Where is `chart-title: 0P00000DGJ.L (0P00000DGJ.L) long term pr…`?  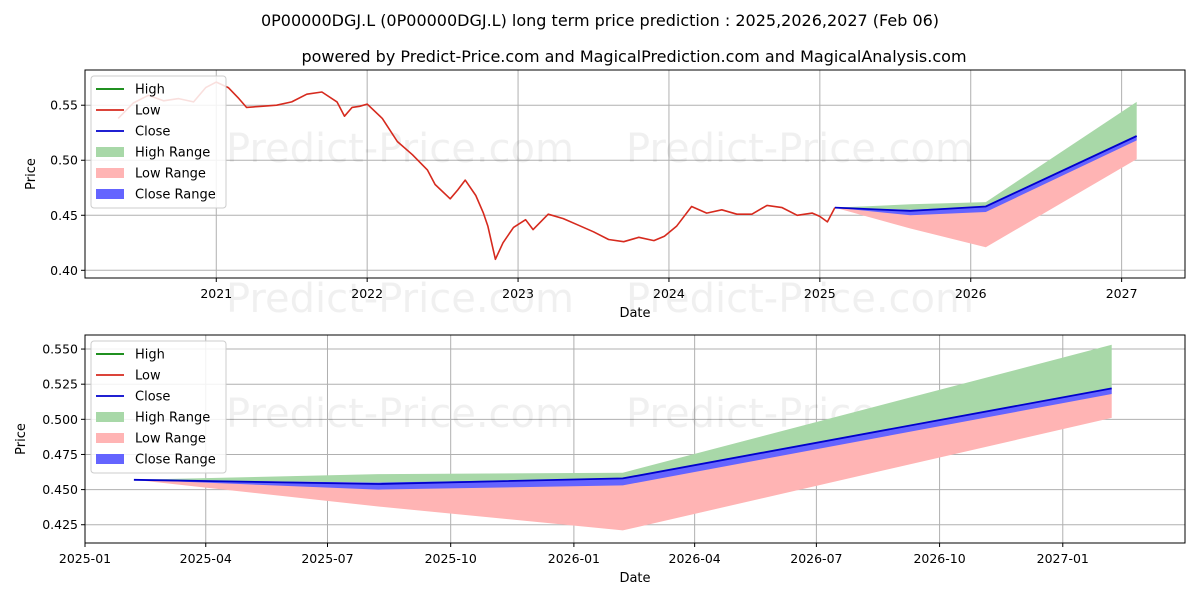 chart-title: 0P00000DGJ.L (0P00000DGJ.L) long term pr… is located at coordinates (600, 20).